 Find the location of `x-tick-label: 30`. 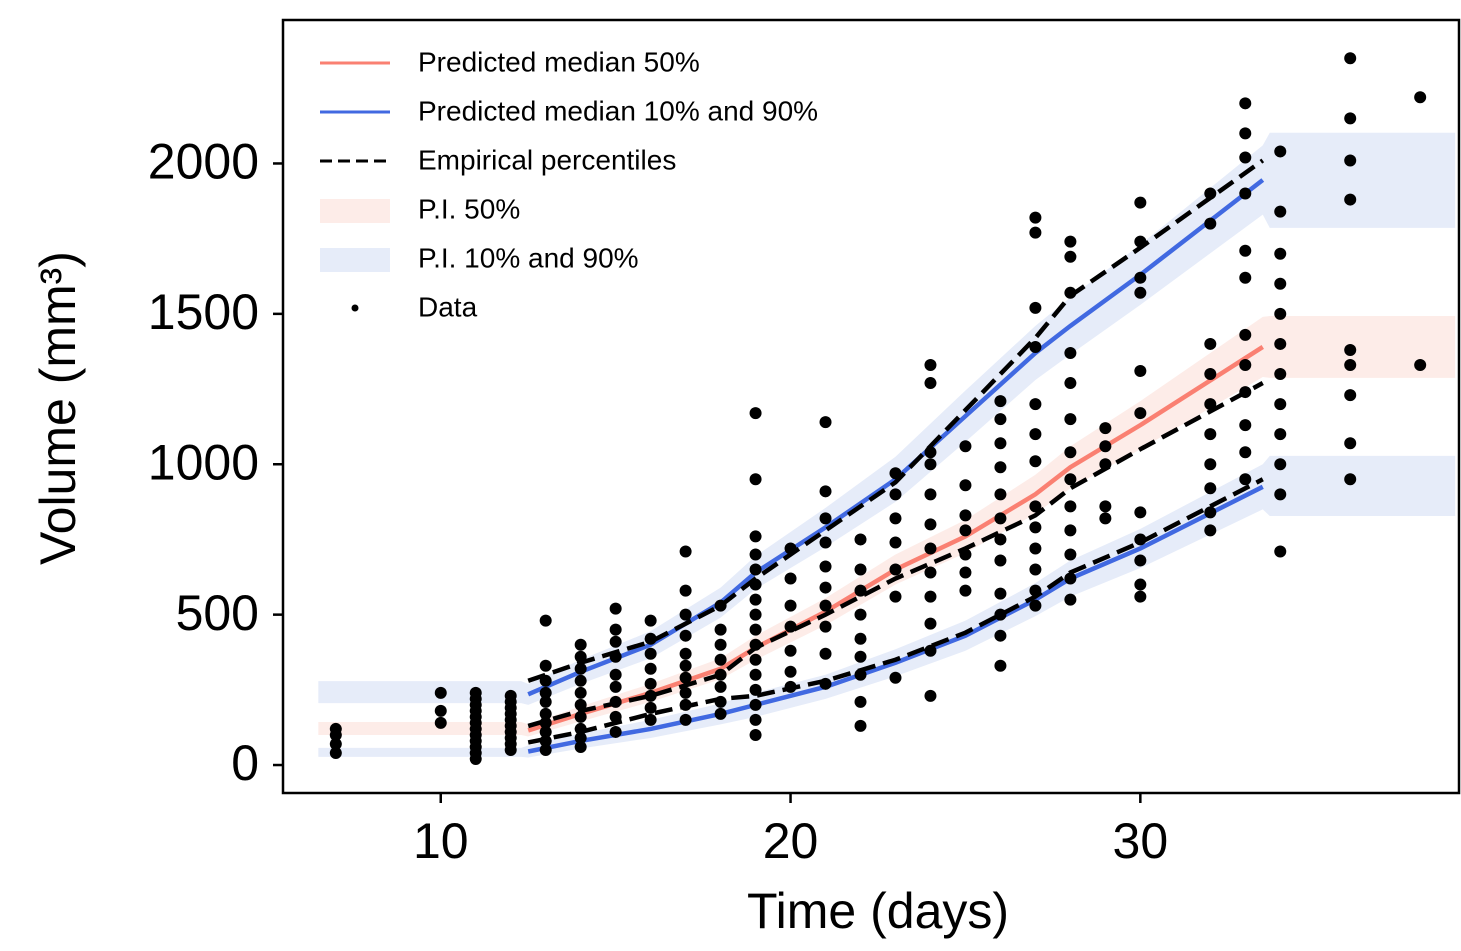

x-tick-label: 30 is located at coordinates (1141, 841).